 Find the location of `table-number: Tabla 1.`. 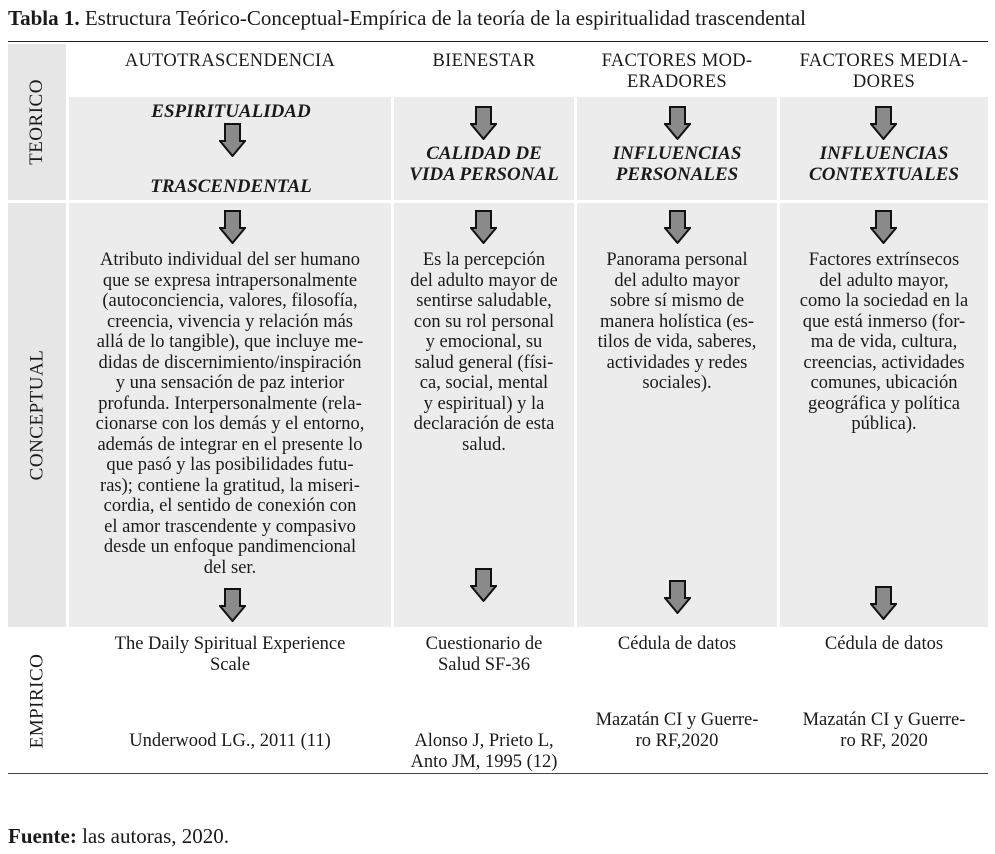

table-number: Tabla 1. is located at coordinates (44, 18).